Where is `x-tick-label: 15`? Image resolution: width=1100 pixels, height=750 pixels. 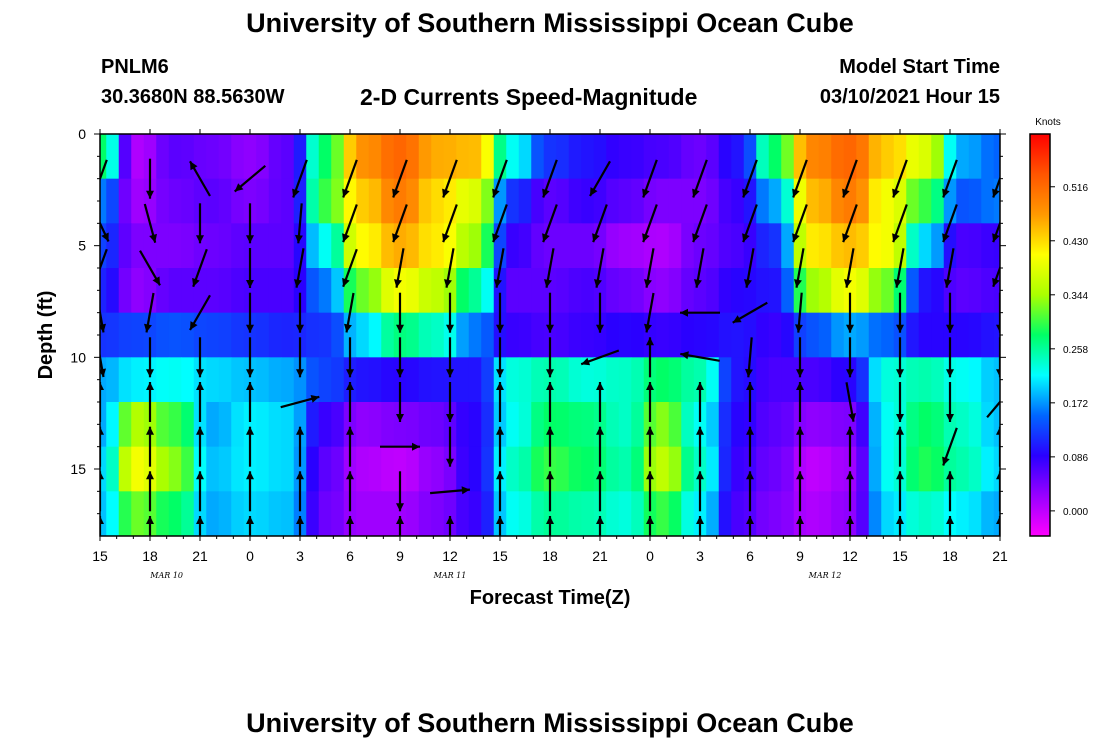 x-tick-label: 15 is located at coordinates (900, 556).